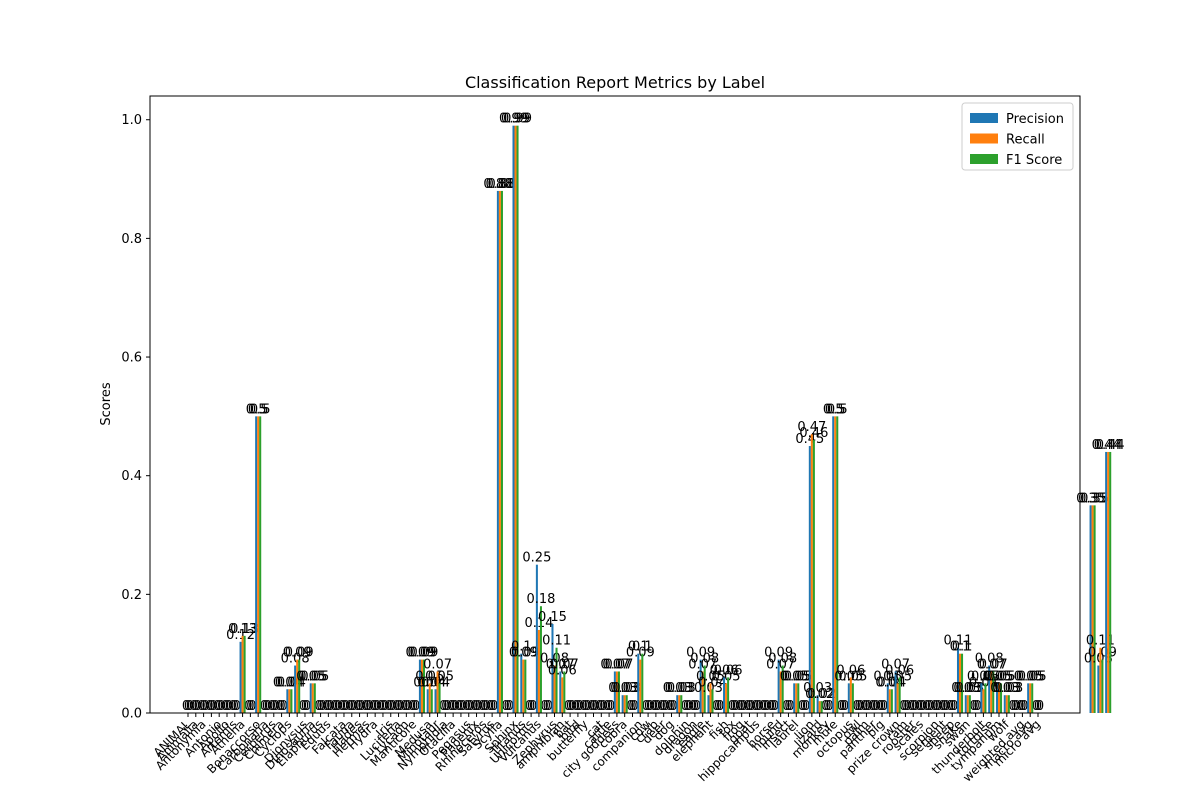  Describe the element at coordinates (562, 670) in the screenshot. I see `data-label: 0.06` at that location.